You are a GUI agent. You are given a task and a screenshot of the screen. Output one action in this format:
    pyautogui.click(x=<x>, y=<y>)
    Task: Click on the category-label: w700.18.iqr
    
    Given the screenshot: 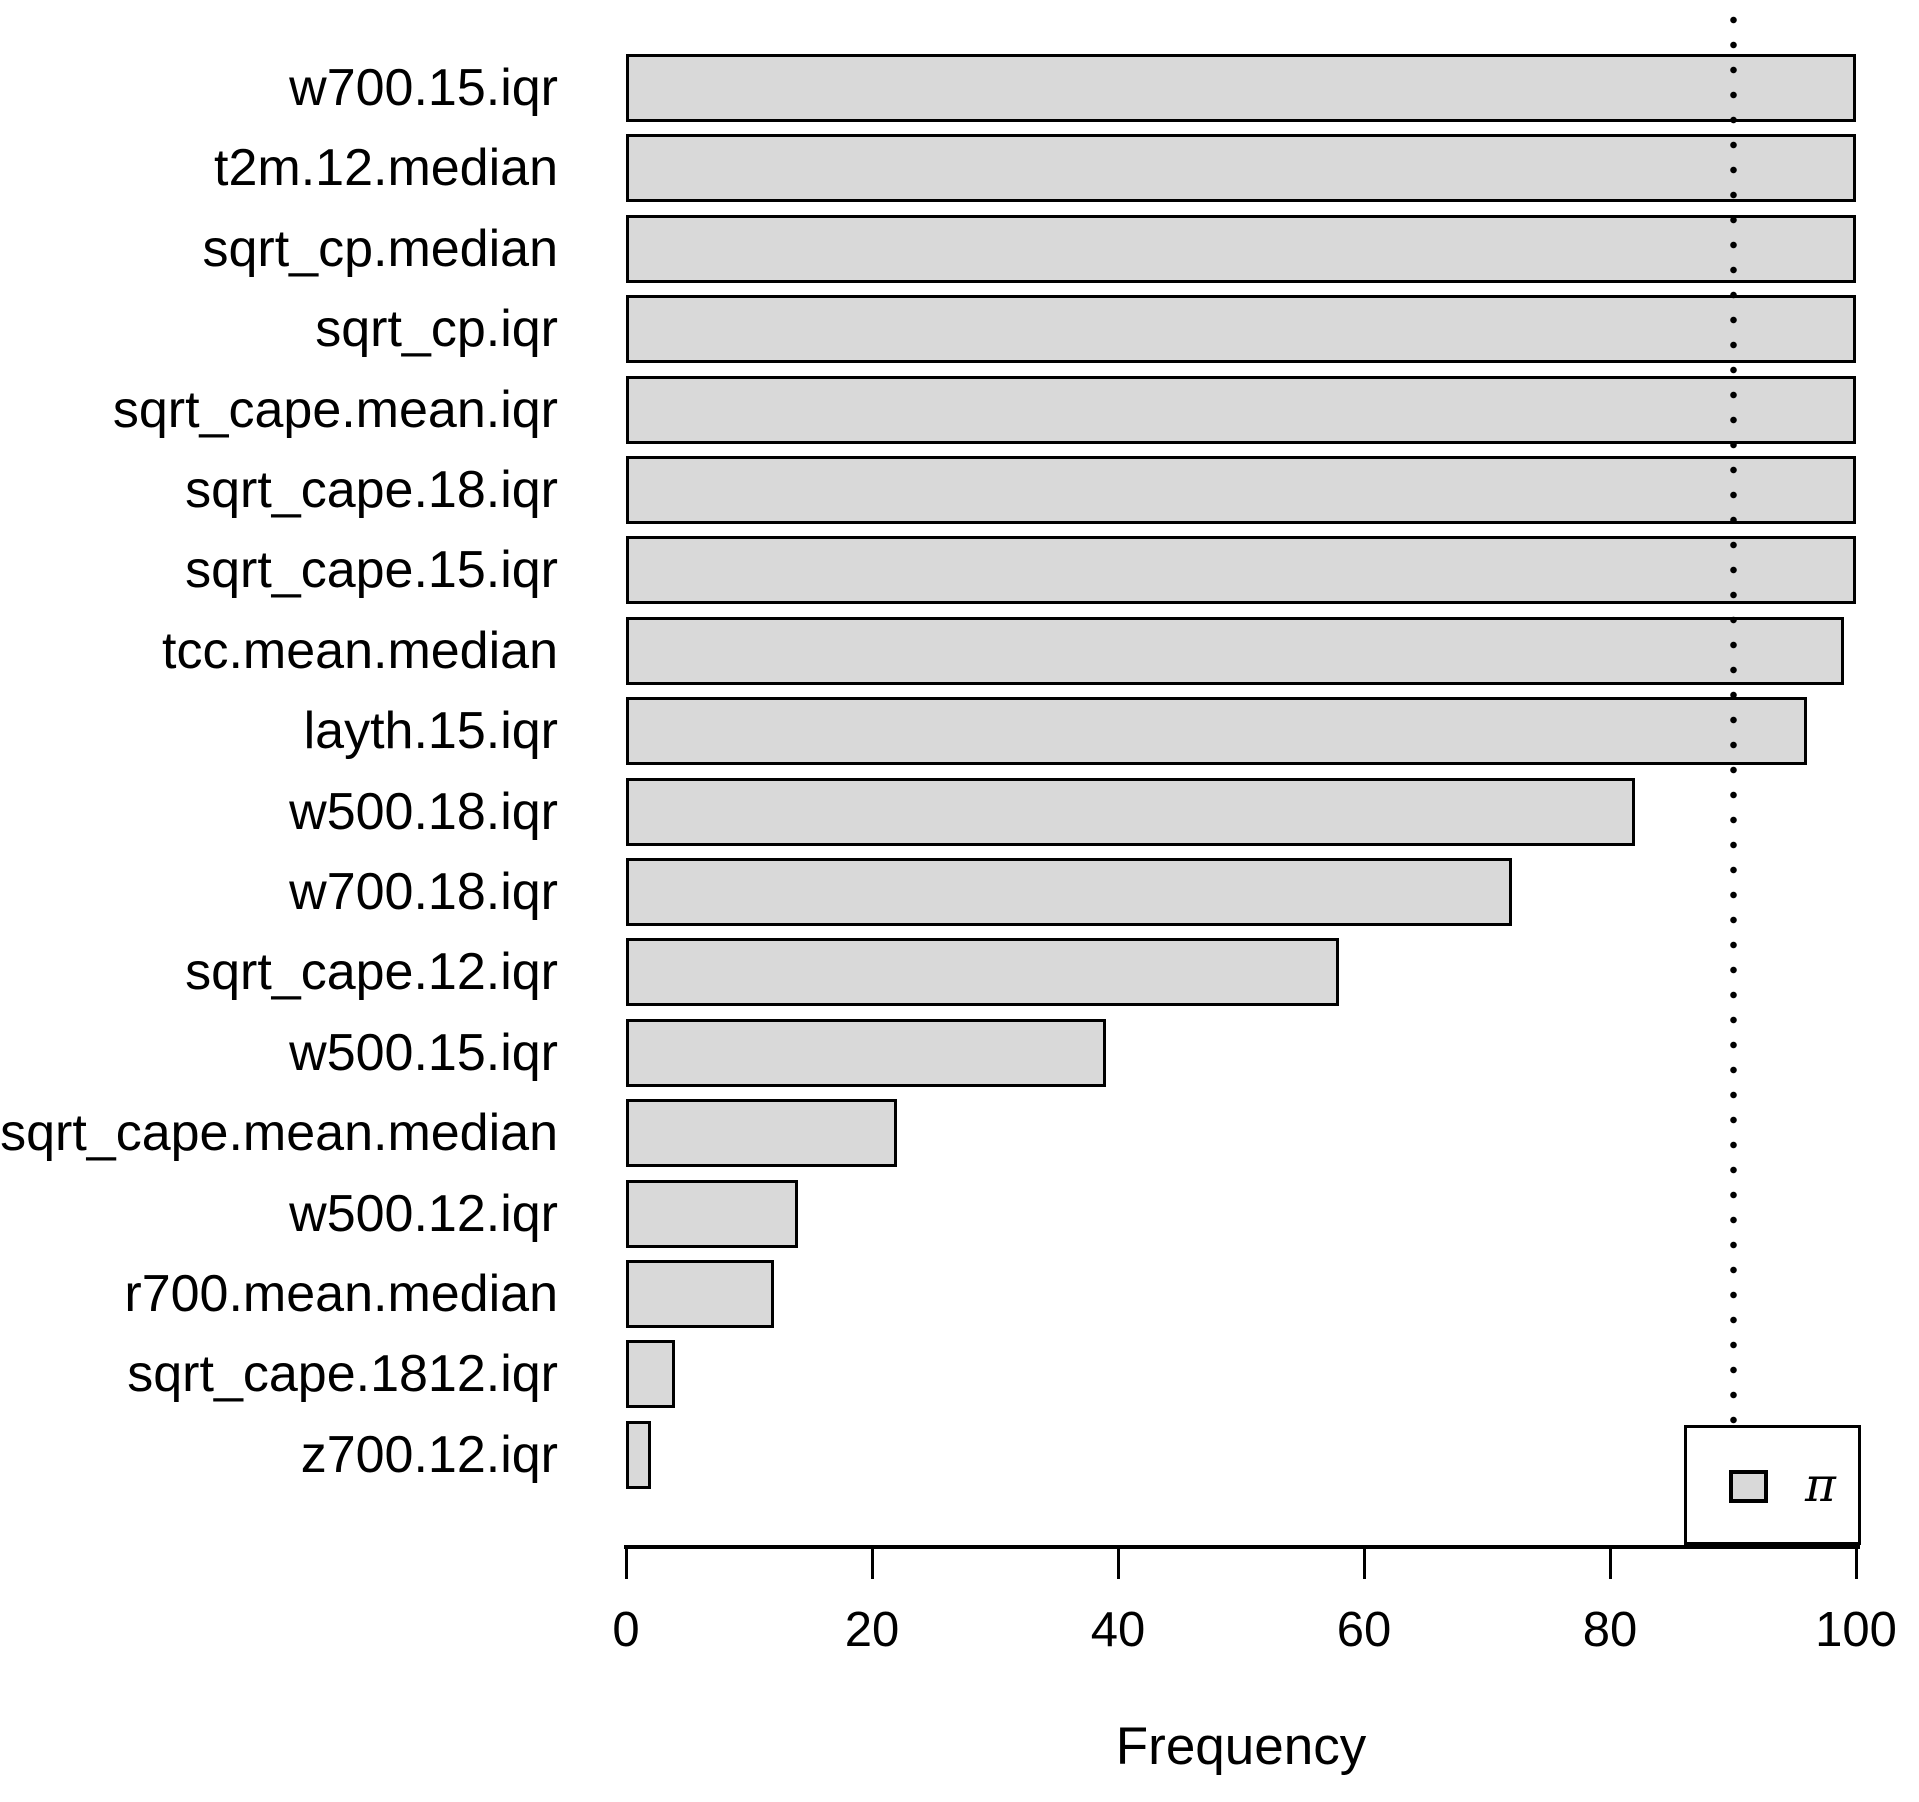 What is the action you would take?
    pyautogui.click(x=423, y=892)
    